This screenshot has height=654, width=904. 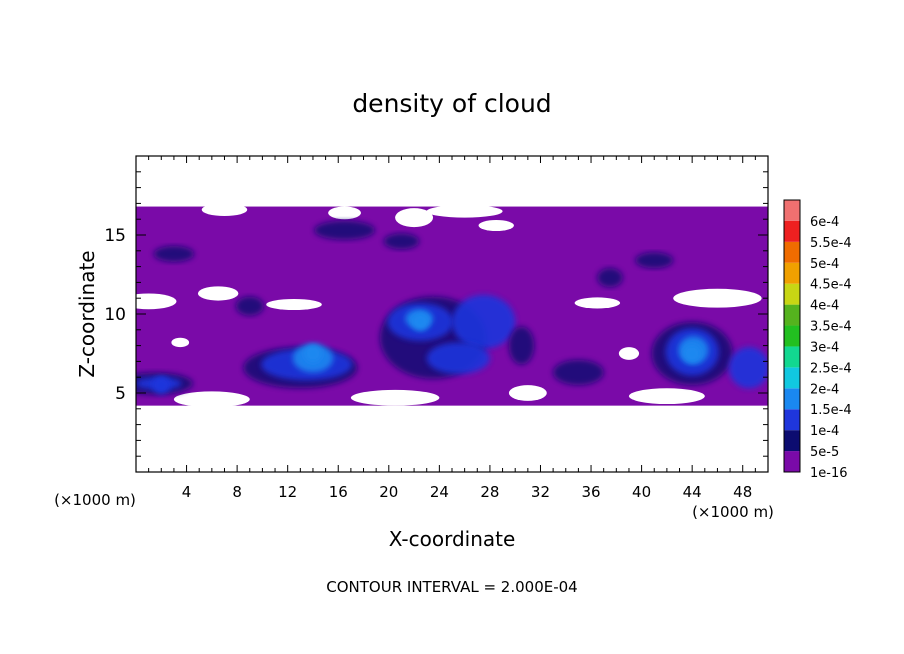 What do you see at coordinates (829, 473) in the screenshot?
I see `colorbar-label: 1e-16` at bounding box center [829, 473].